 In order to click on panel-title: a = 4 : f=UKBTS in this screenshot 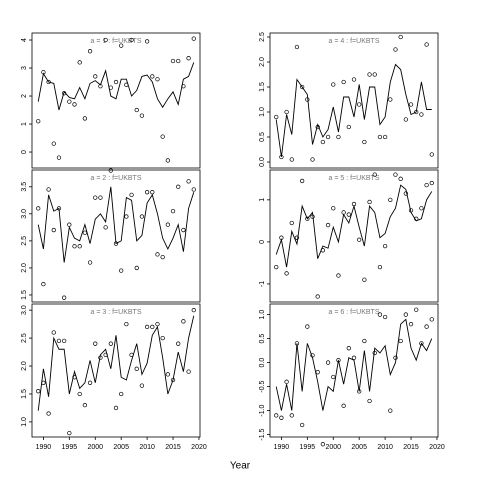, I will do `click(354, 41)`.